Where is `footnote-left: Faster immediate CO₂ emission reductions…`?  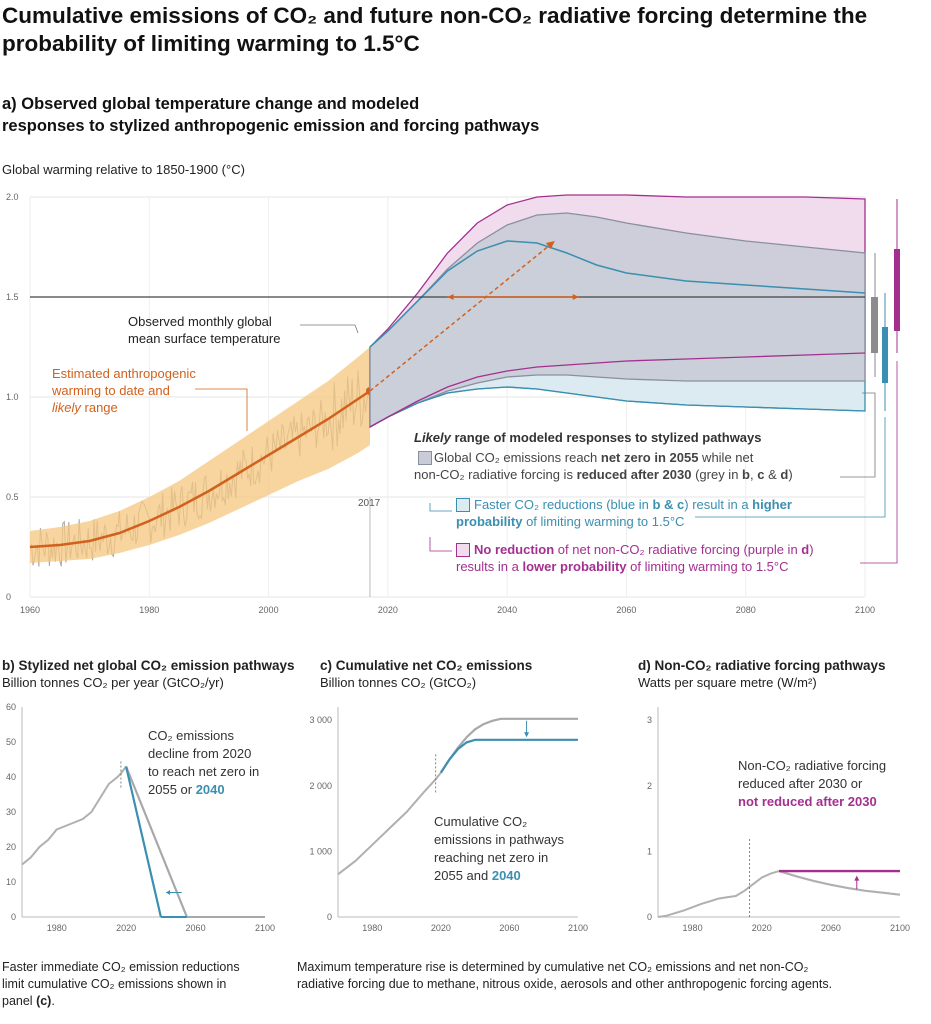
footnote-left: Faster immediate CO₂ emission reductions… is located at coordinates (147, 984).